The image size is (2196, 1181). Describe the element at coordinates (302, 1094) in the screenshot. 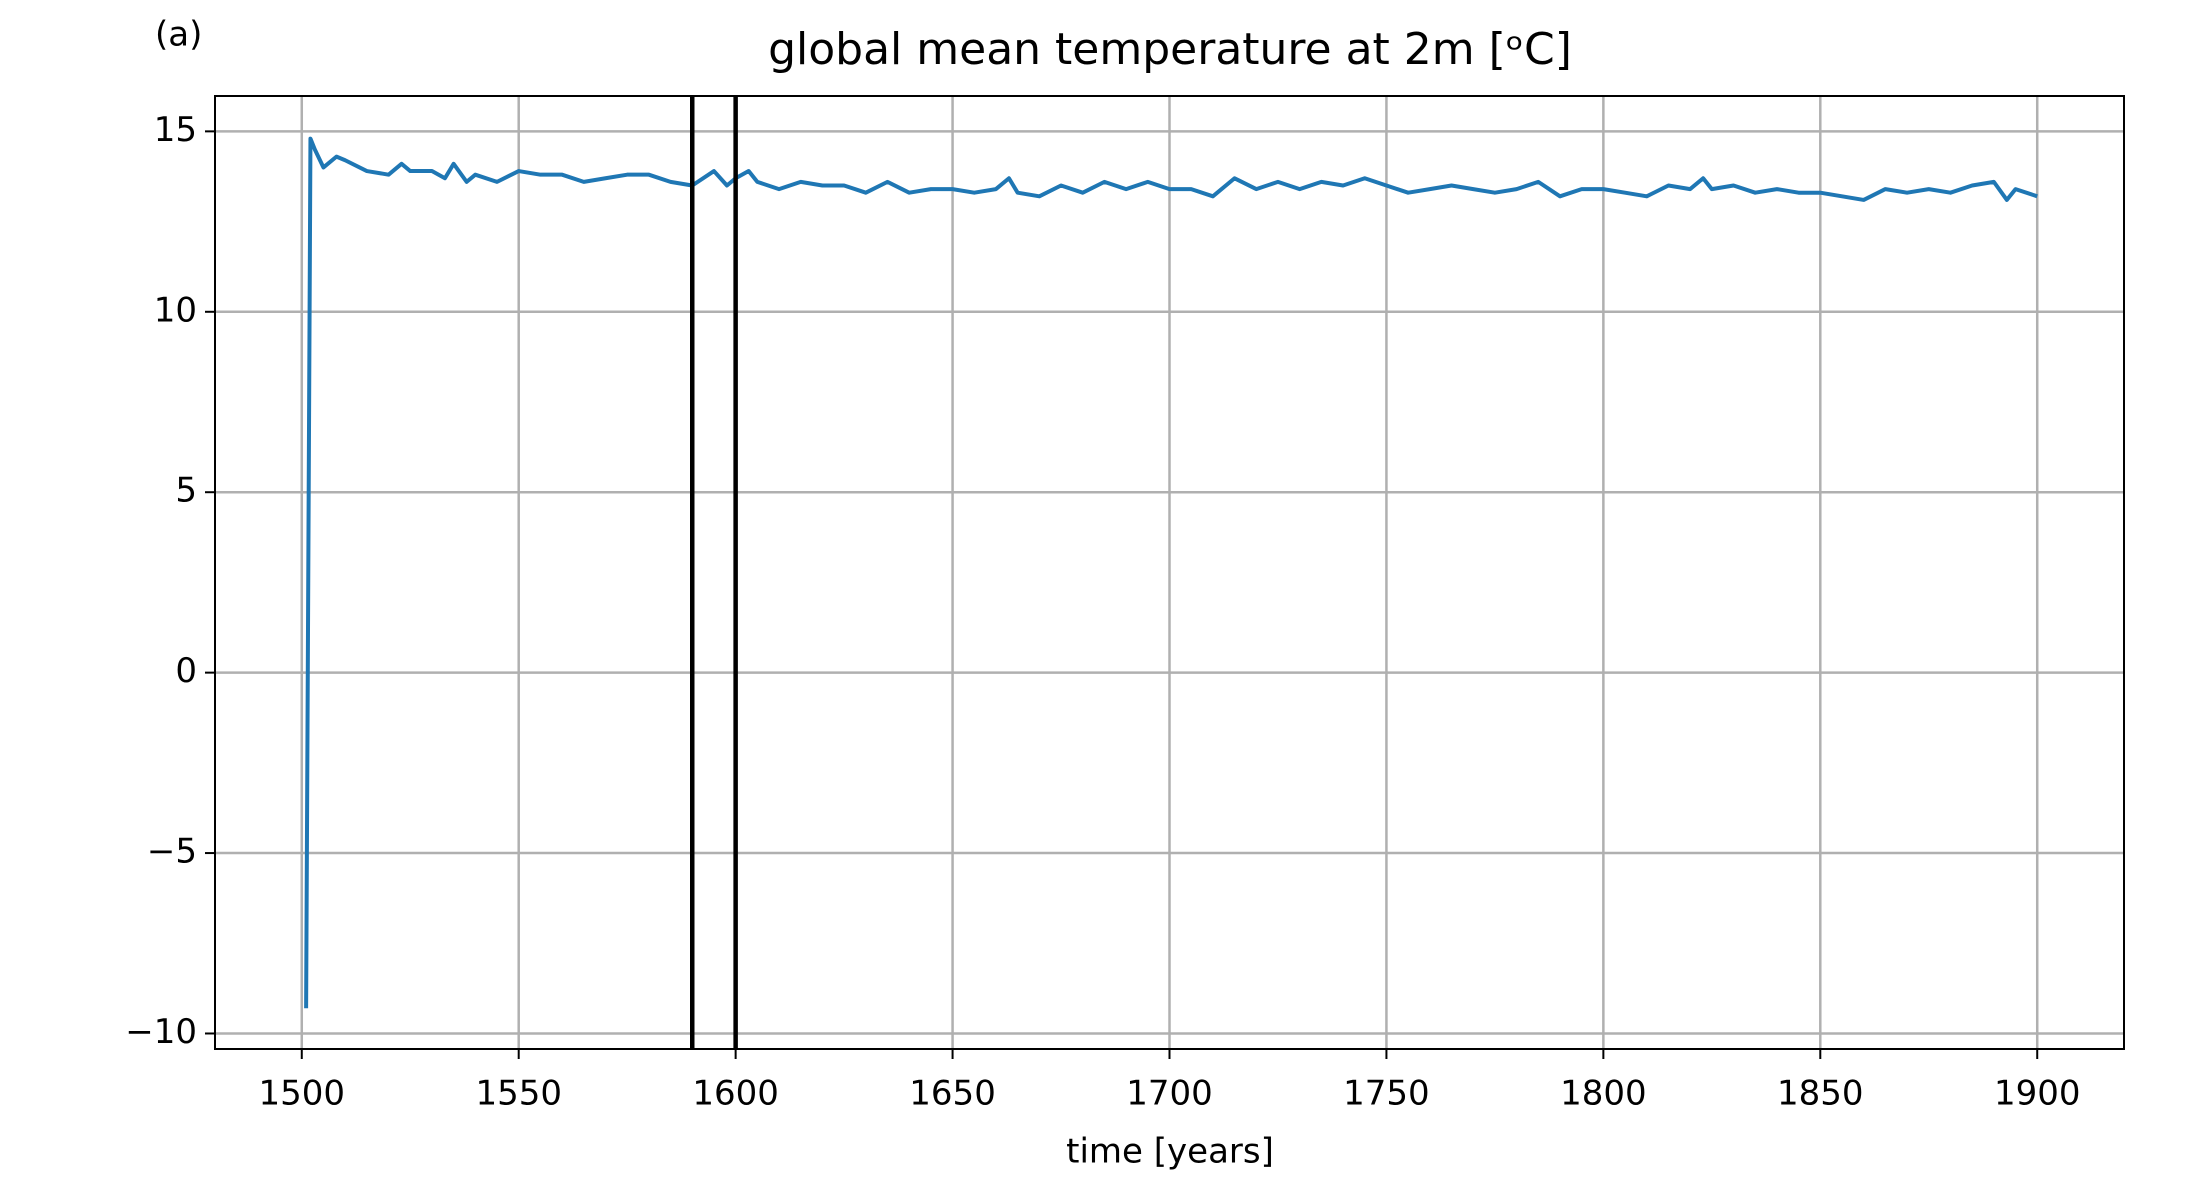

I see `x-tick-label: 1500` at that location.